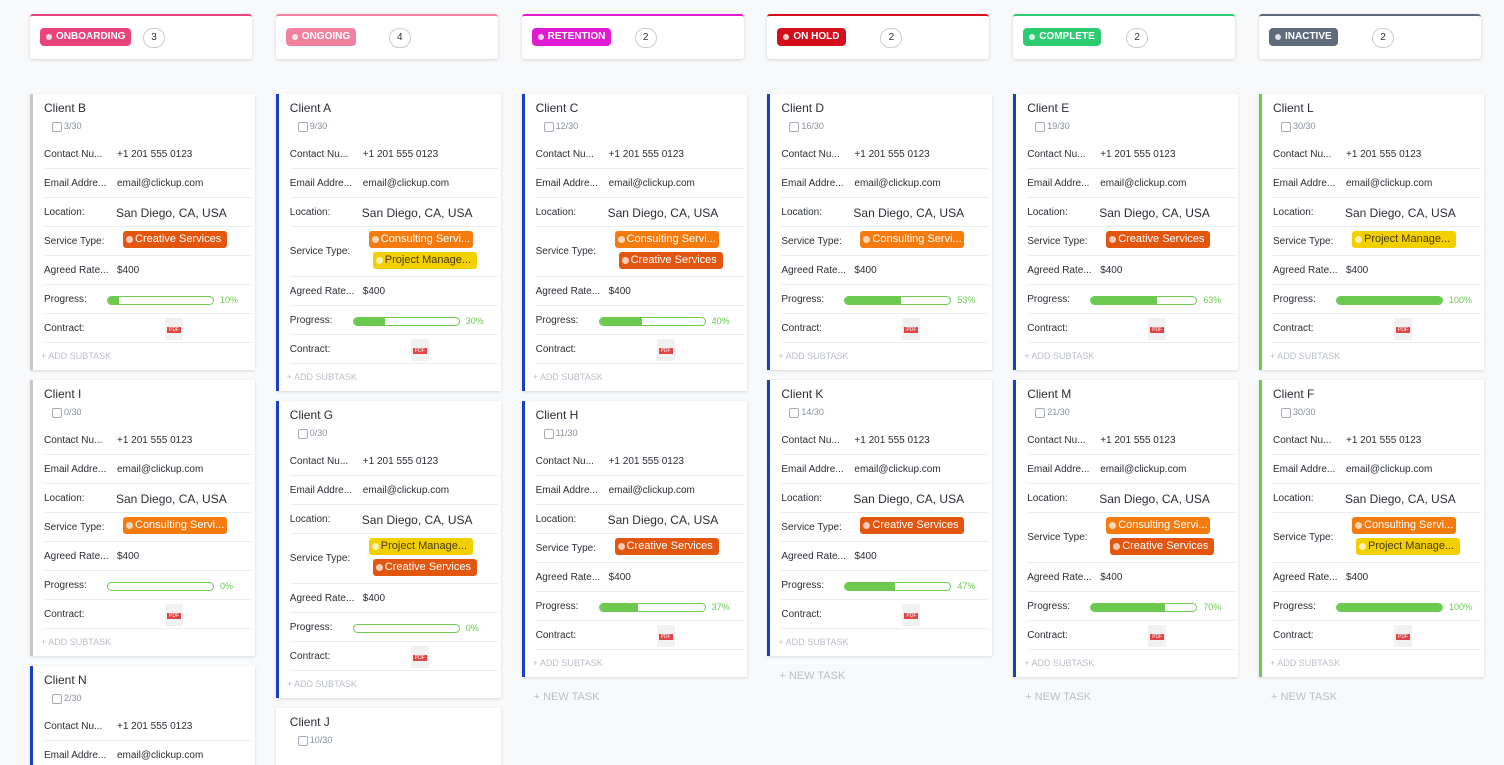 Image resolution: width=1504 pixels, height=765 pixels. Describe the element at coordinates (86, 37) in the screenshot. I see `status-badge: ONBOARDING` at that location.